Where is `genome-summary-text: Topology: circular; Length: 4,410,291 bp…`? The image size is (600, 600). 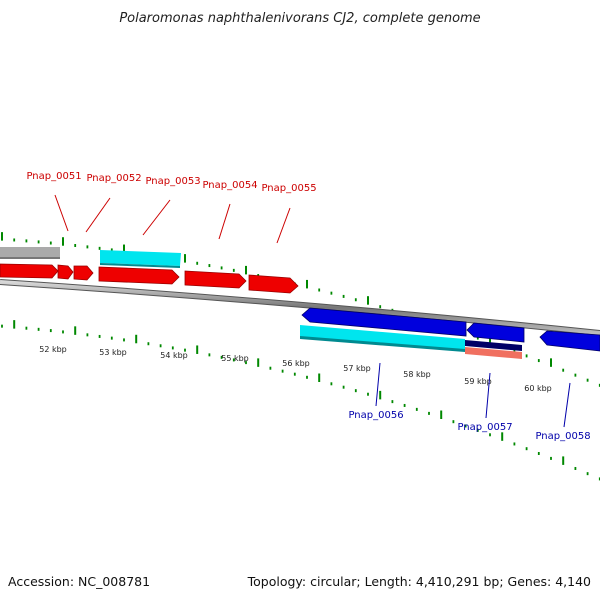
genome-summary-text: Topology: circular; Length: 4,410,291 bp… is located at coordinates (419, 581).